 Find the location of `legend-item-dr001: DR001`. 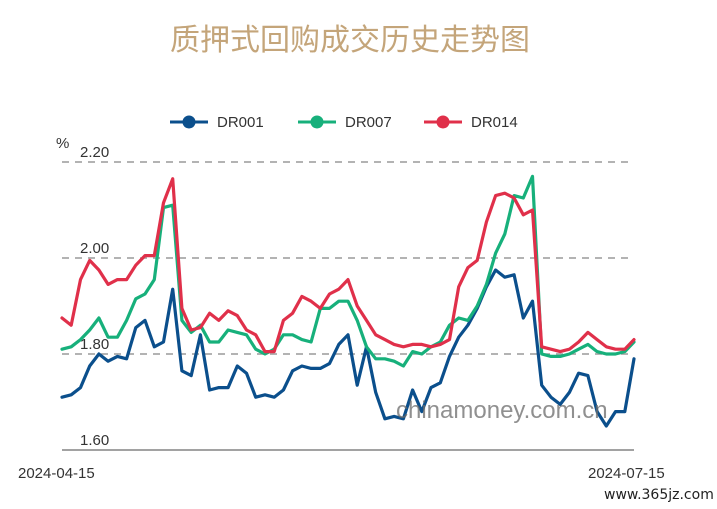

legend-item-dr001: DR001 is located at coordinates (217, 122).